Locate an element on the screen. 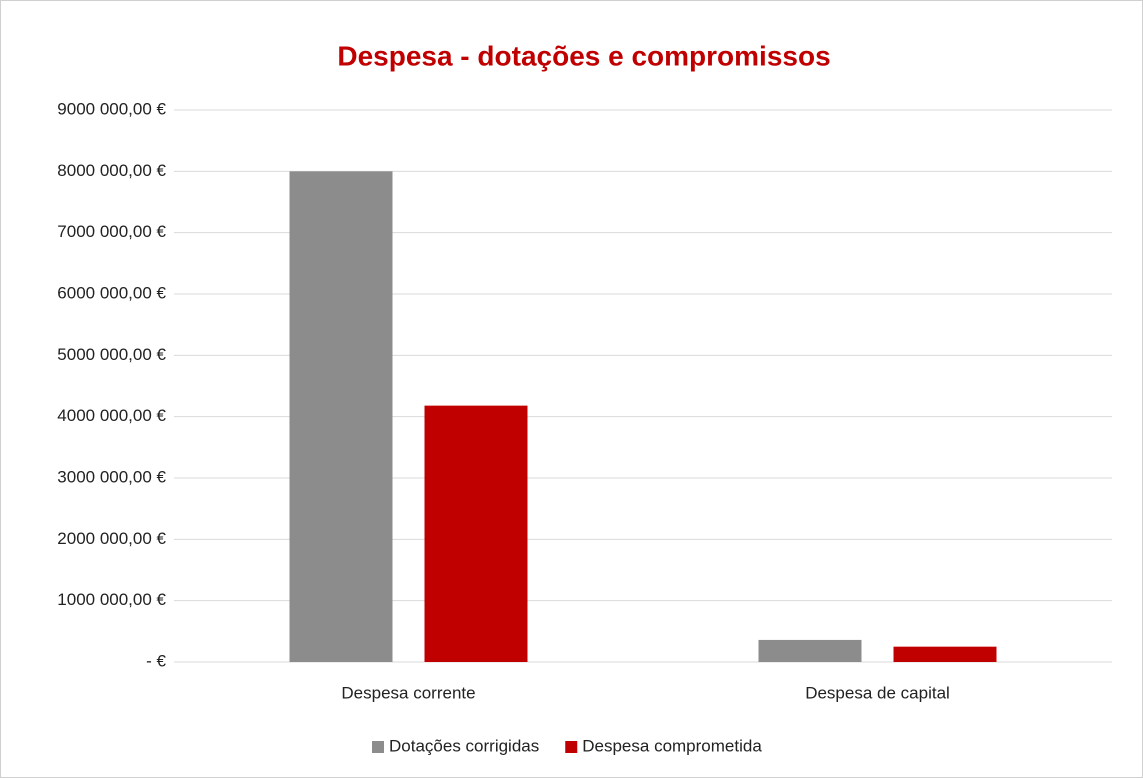  x-tick-label: Despesa corrente is located at coordinates (408, 692).